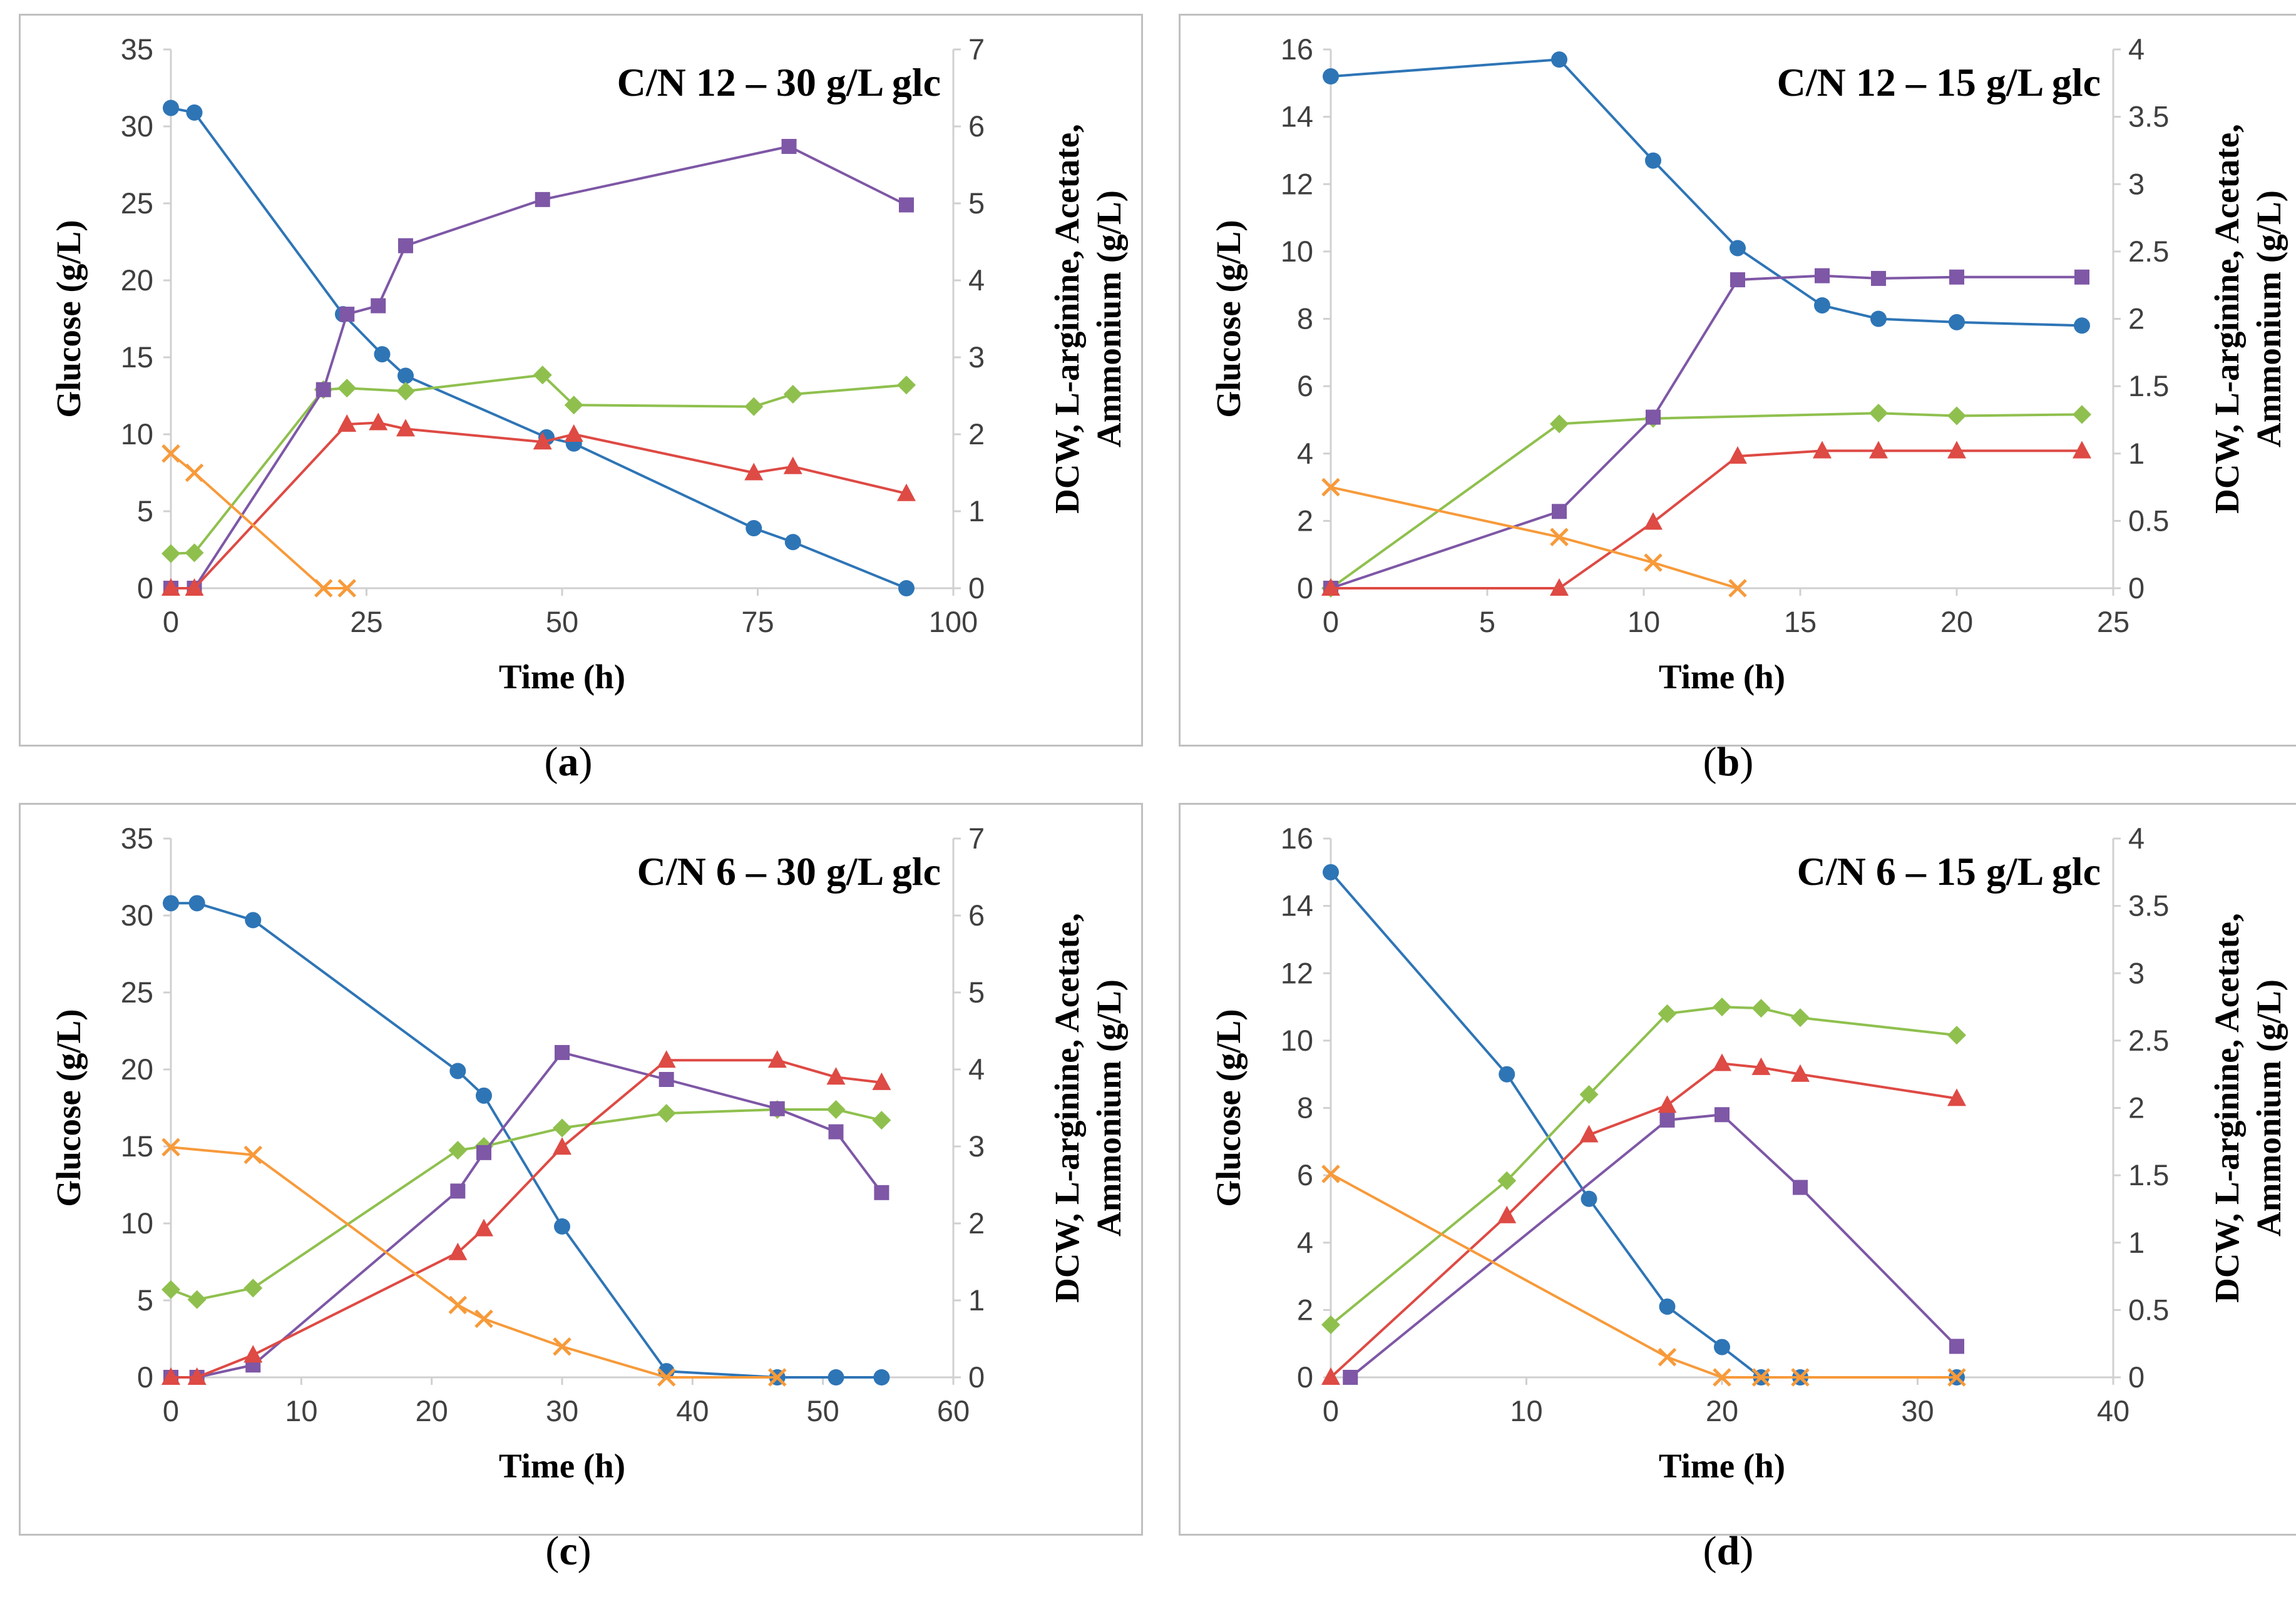 The width and height of the screenshot is (2296, 1607). What do you see at coordinates (1305, 385) in the screenshot?
I see `y-tick-label: 6` at bounding box center [1305, 385].